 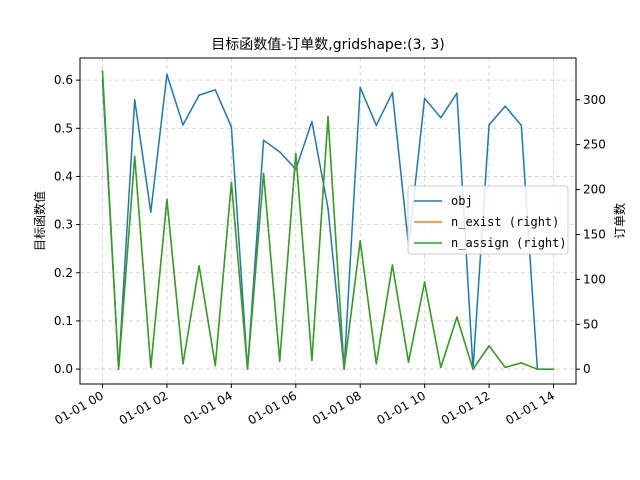 What do you see at coordinates (594, 190) in the screenshot?
I see `y2-tick-label: 200` at bounding box center [594, 190].